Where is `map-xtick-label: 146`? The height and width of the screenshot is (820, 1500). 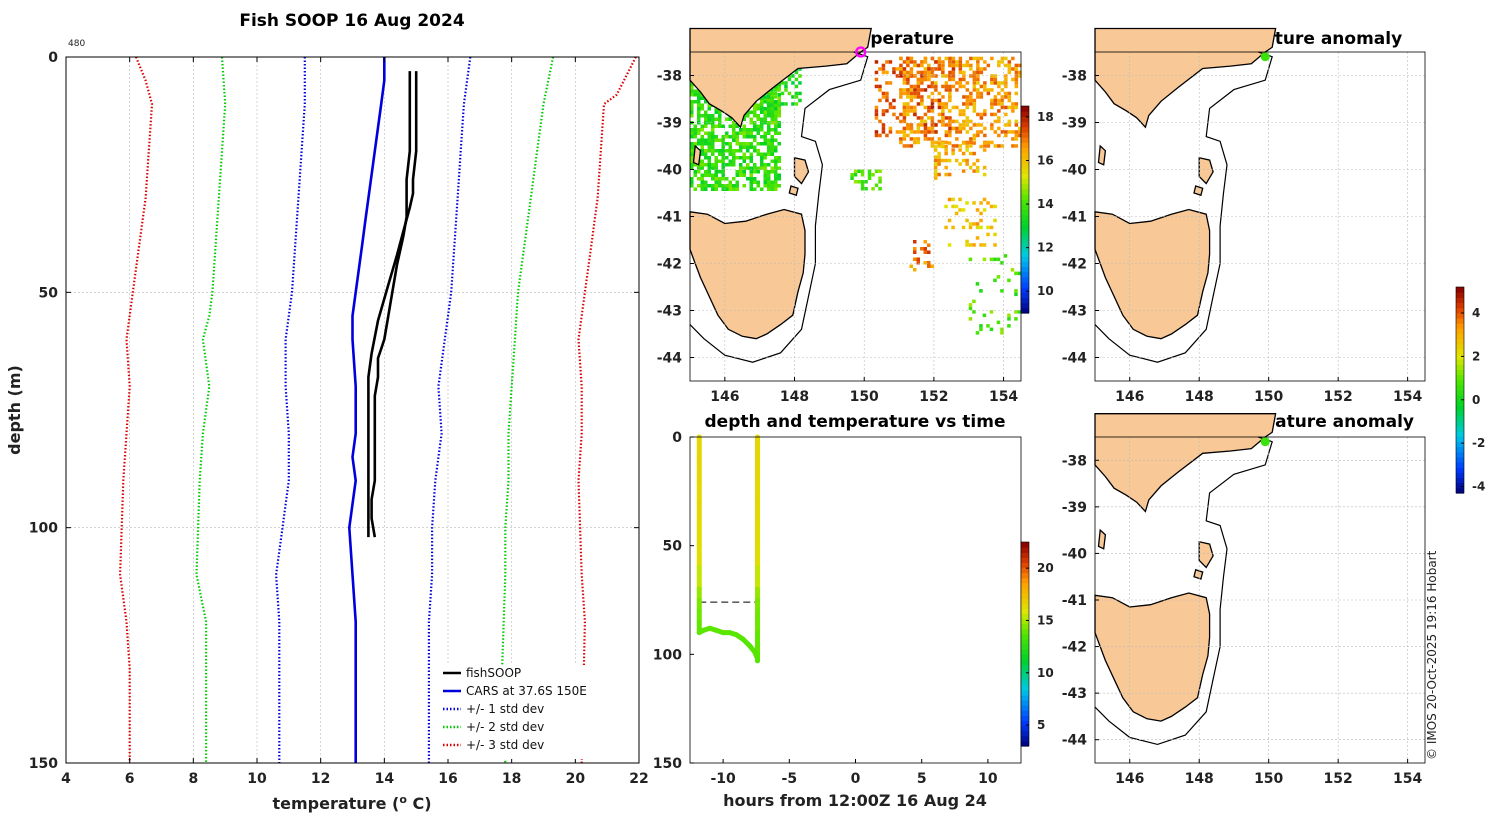 map-xtick-label: 146 is located at coordinates (1129, 779).